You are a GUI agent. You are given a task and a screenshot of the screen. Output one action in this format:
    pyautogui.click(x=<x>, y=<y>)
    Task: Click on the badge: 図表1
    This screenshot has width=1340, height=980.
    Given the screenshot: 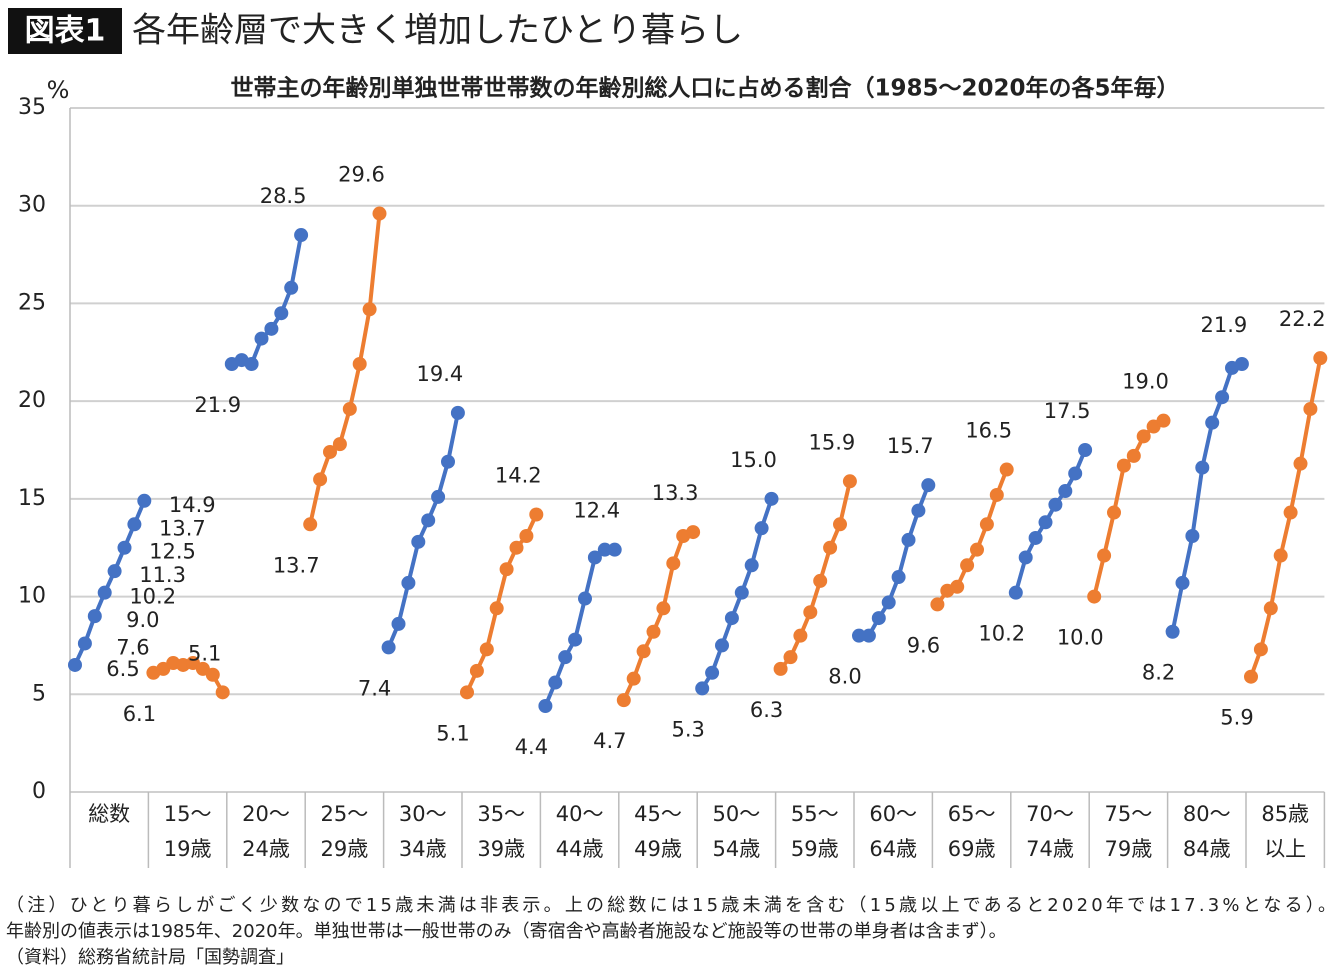 What is the action you would take?
    pyautogui.click(x=65, y=31)
    